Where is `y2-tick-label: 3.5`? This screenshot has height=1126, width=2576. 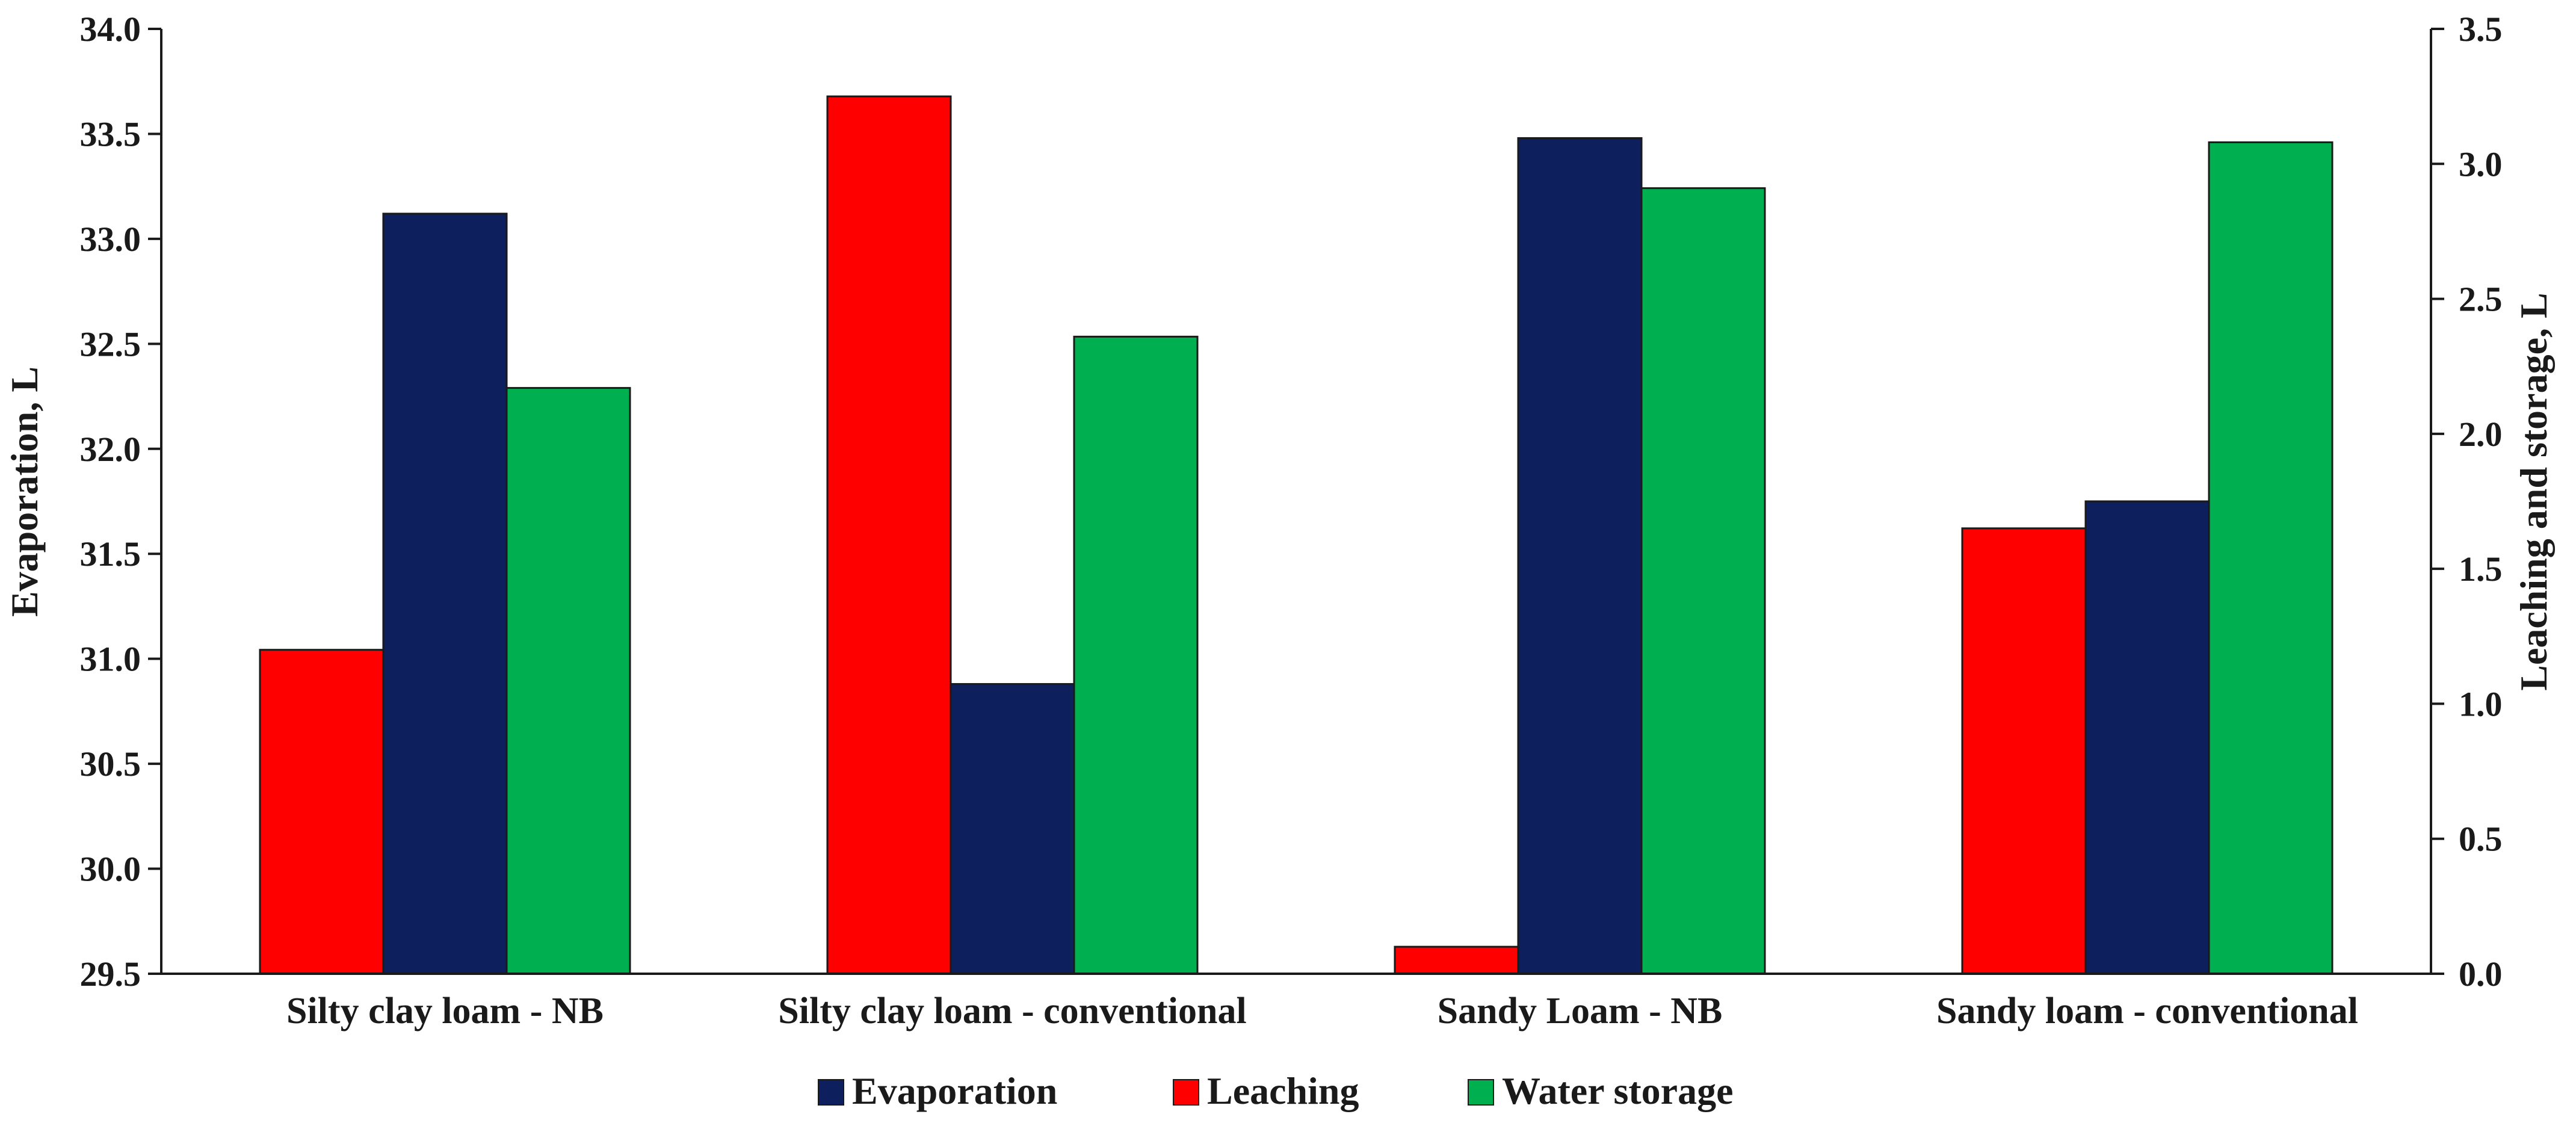
y2-tick-label: 3.5 is located at coordinates (2481, 30).